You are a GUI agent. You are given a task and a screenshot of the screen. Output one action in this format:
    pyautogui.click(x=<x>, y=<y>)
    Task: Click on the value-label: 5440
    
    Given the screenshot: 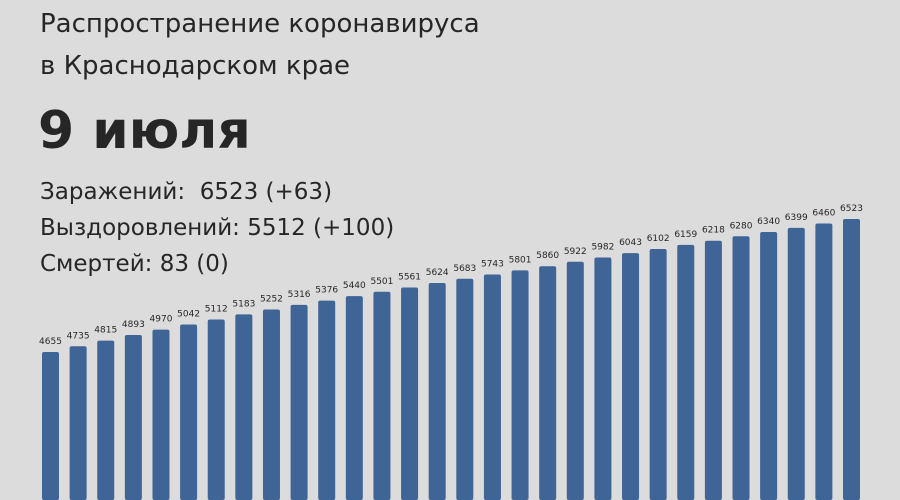 What is the action you would take?
    pyautogui.click(x=354, y=286)
    